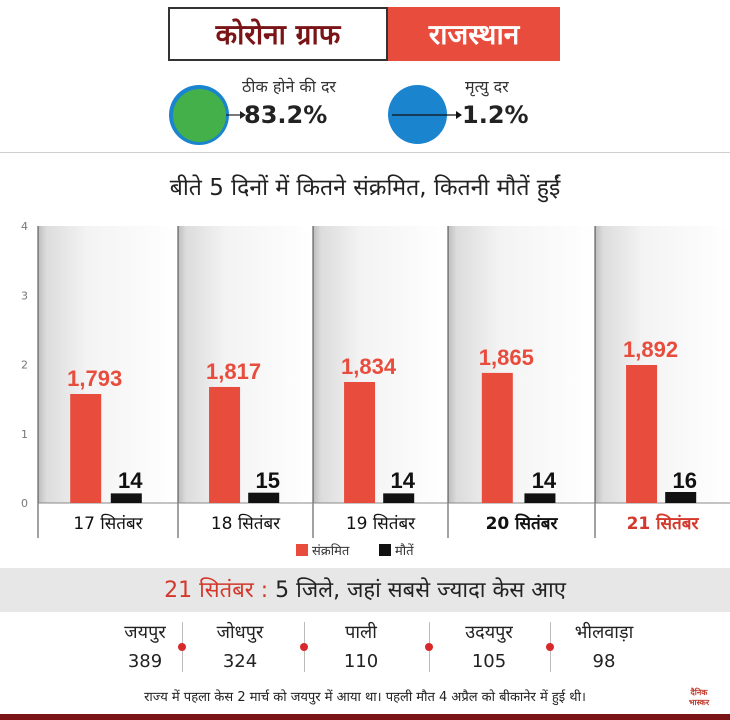 The width and height of the screenshot is (730, 720). I want to click on death-rate-label: मृत्यु दर, so click(487, 86).